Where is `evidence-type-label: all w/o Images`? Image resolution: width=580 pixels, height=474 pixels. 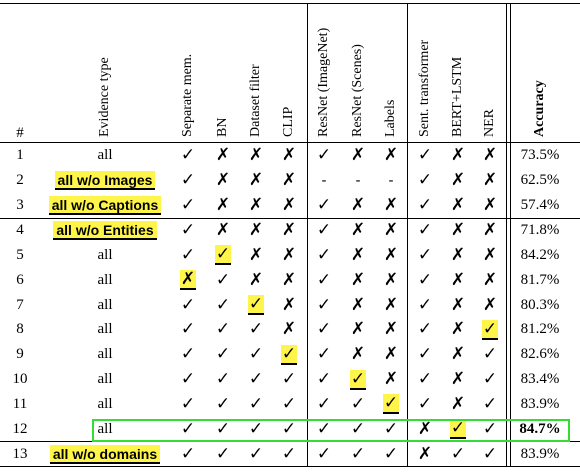
evidence-type-label: all w/o Images is located at coordinates (105, 181).